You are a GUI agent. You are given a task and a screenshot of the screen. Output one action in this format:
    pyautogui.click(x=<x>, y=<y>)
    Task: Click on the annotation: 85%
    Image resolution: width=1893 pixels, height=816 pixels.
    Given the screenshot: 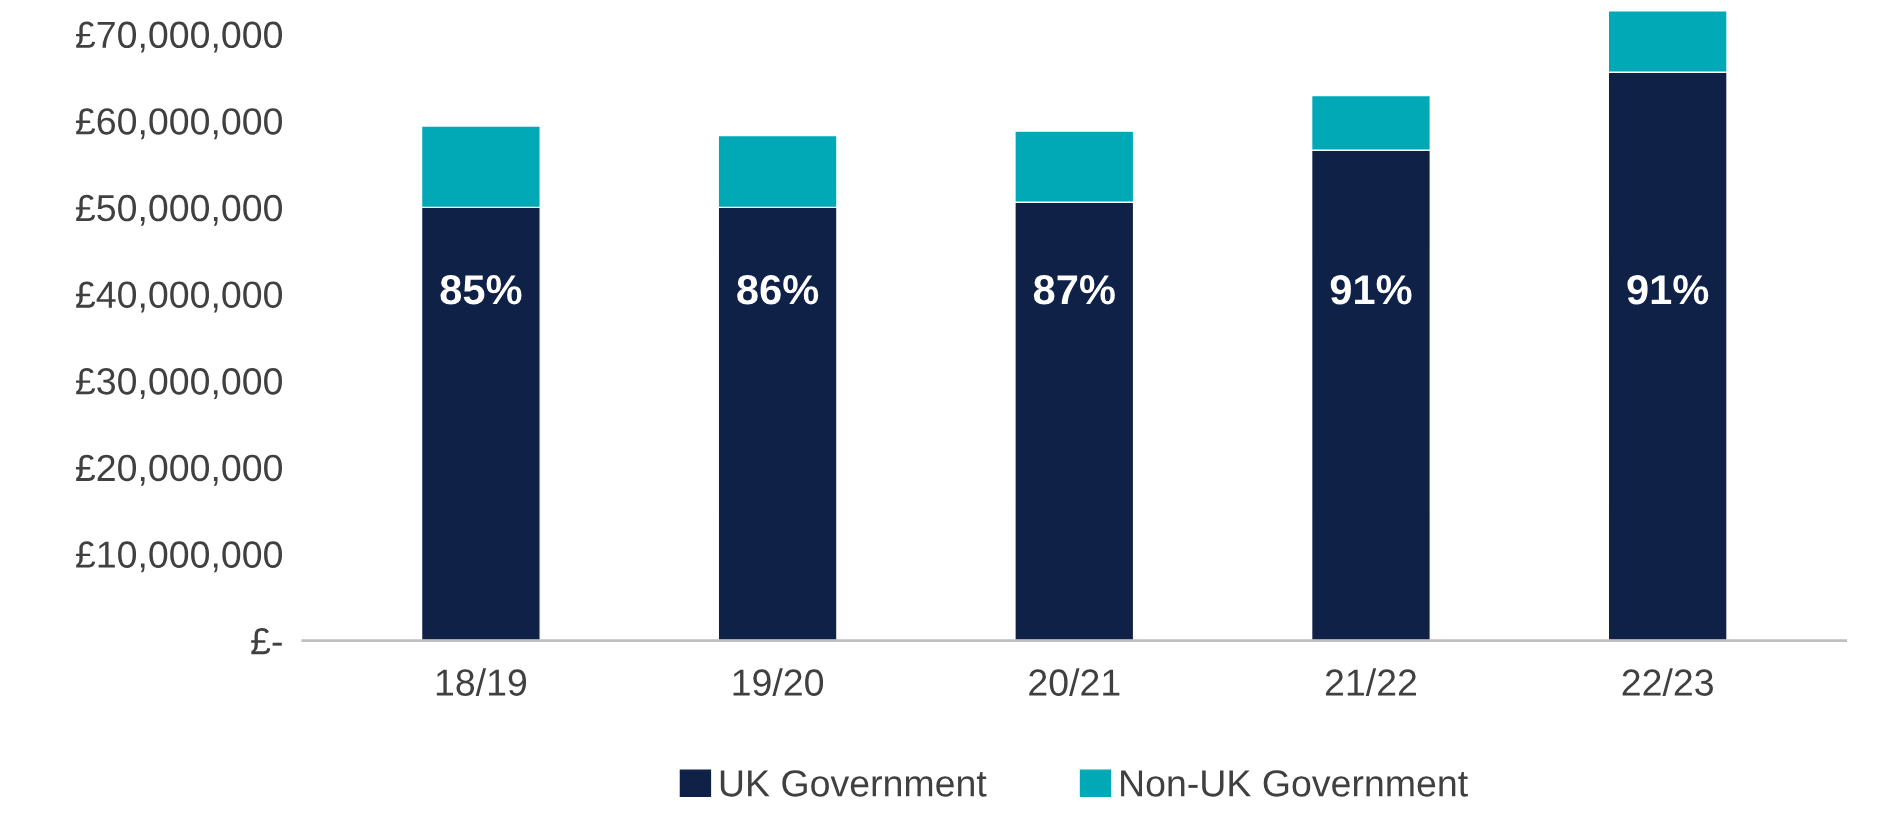 What is the action you would take?
    pyautogui.click(x=481, y=290)
    